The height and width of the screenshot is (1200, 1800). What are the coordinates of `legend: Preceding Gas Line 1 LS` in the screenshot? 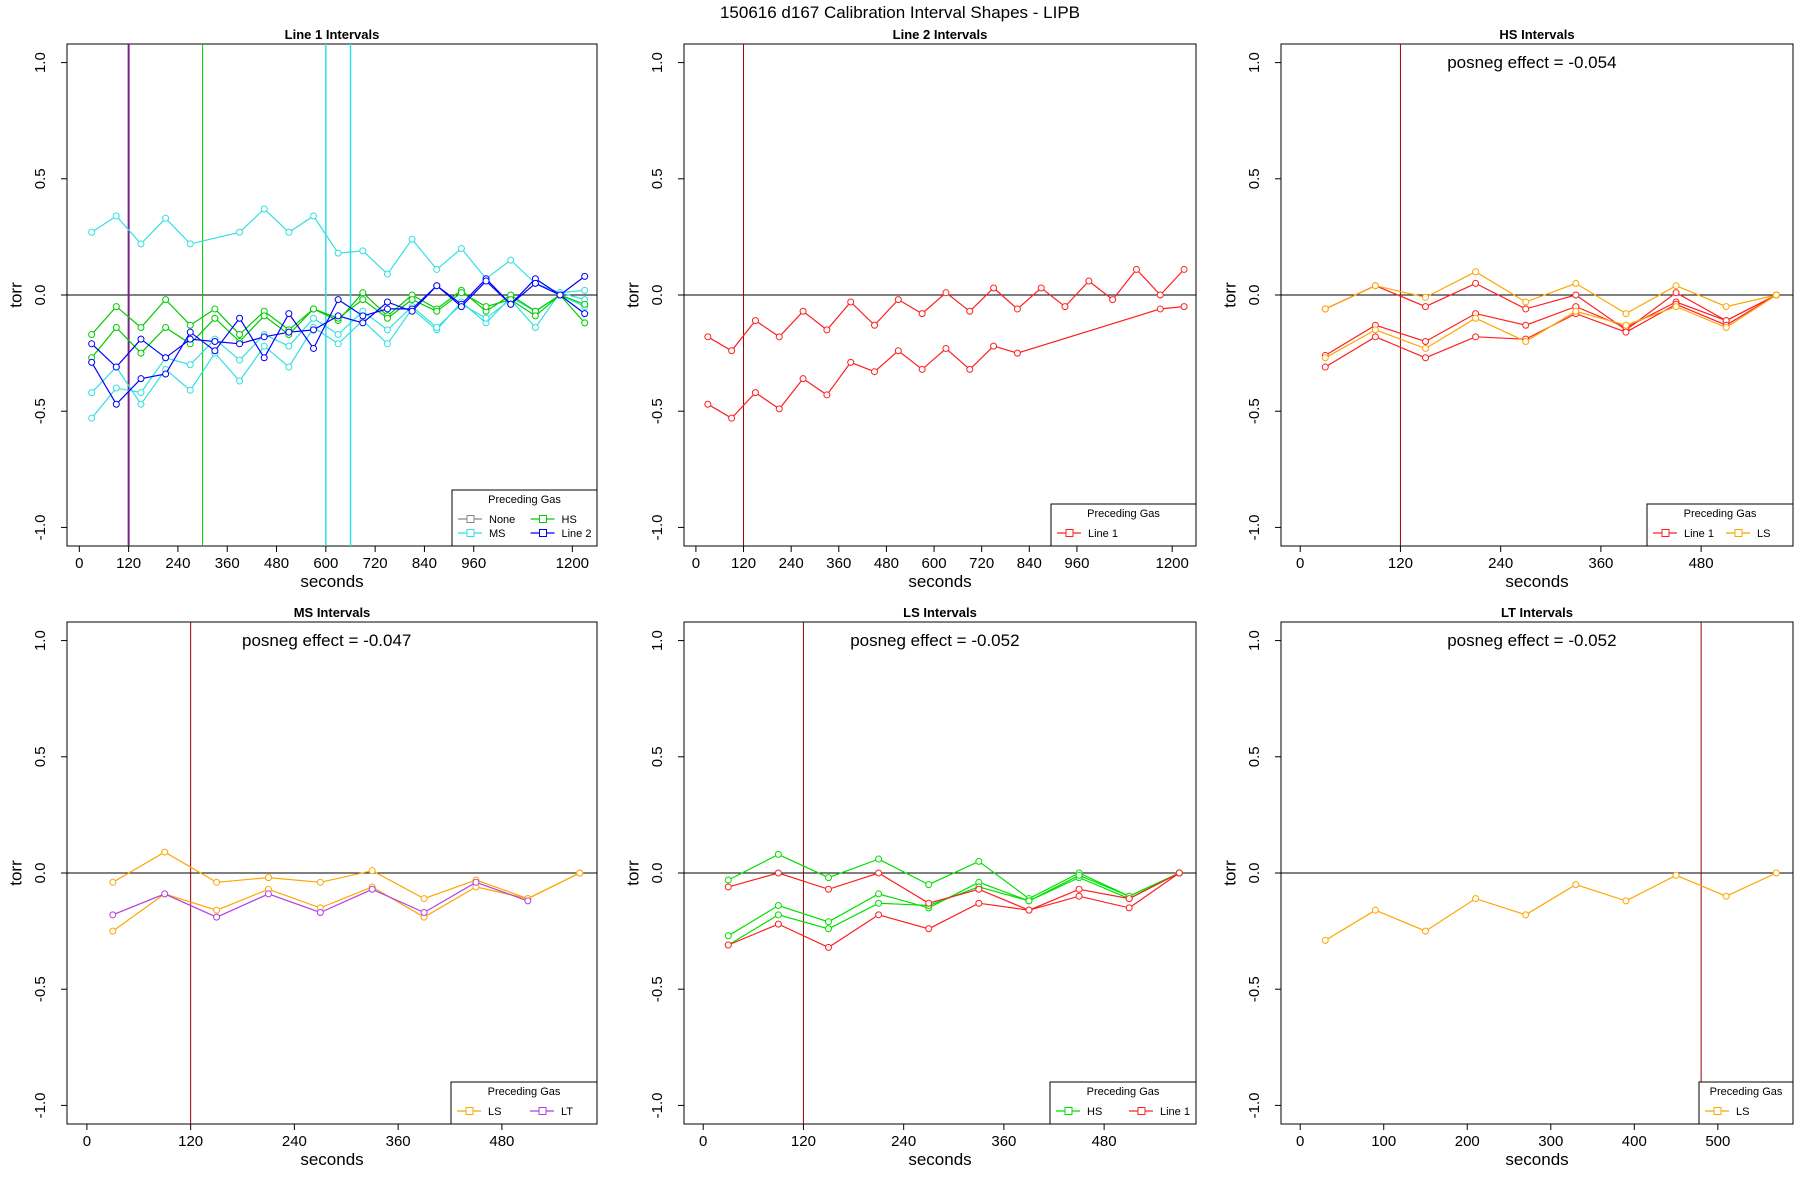 It's located at (1720, 525).